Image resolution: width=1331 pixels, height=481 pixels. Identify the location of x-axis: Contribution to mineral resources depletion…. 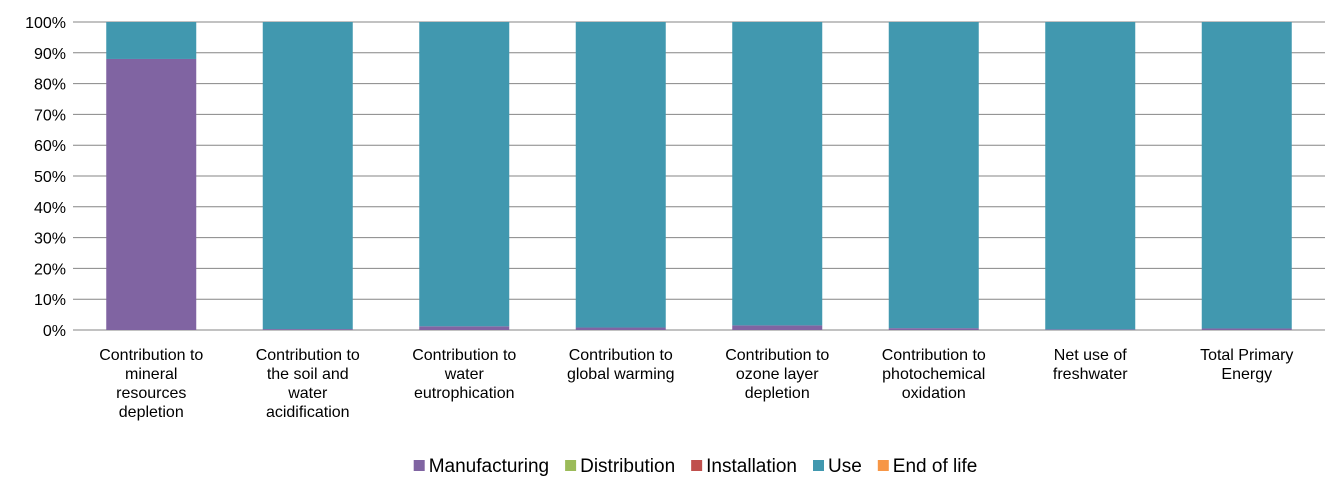
(696, 384).